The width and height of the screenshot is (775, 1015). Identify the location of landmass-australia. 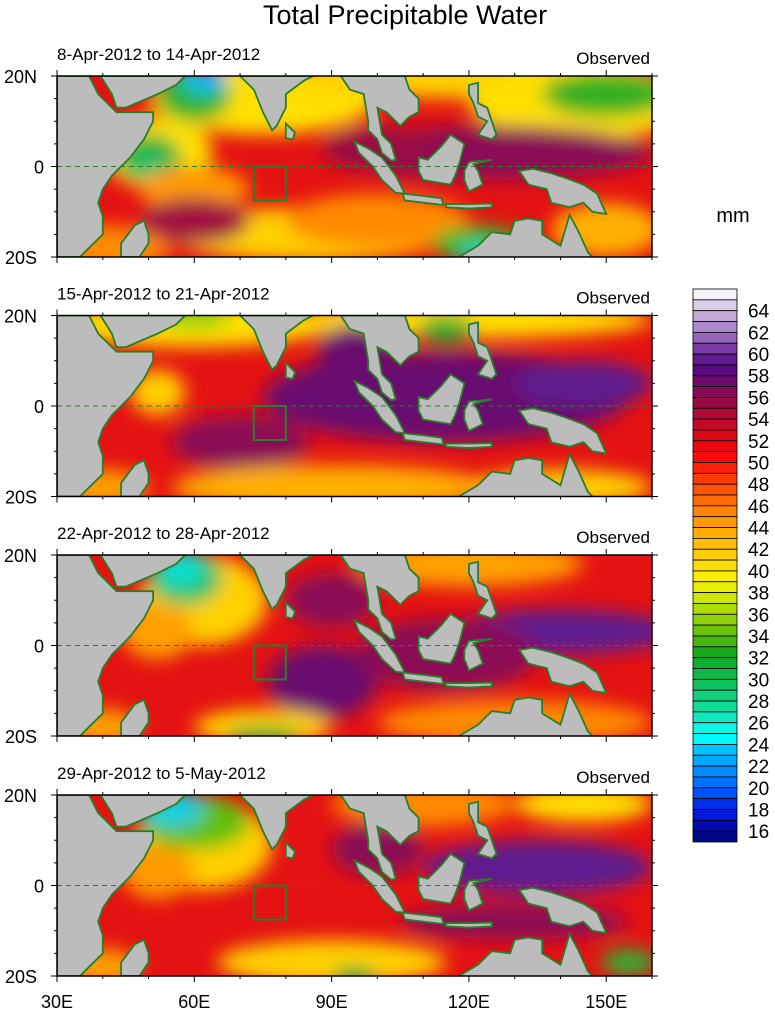
(525, 713).